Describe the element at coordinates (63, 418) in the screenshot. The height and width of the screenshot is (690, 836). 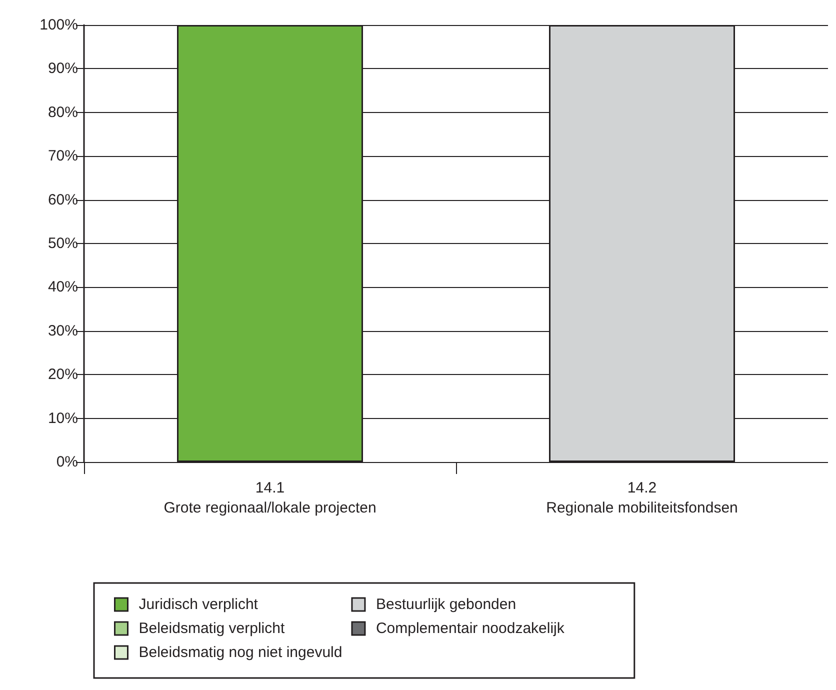
I see `y-tick-label: 10%` at that location.